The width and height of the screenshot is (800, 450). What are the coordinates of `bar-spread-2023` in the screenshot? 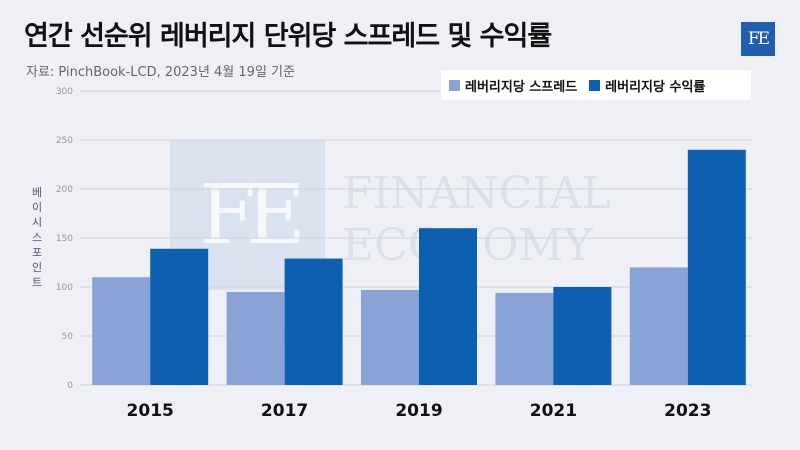 It's located at (658, 326).